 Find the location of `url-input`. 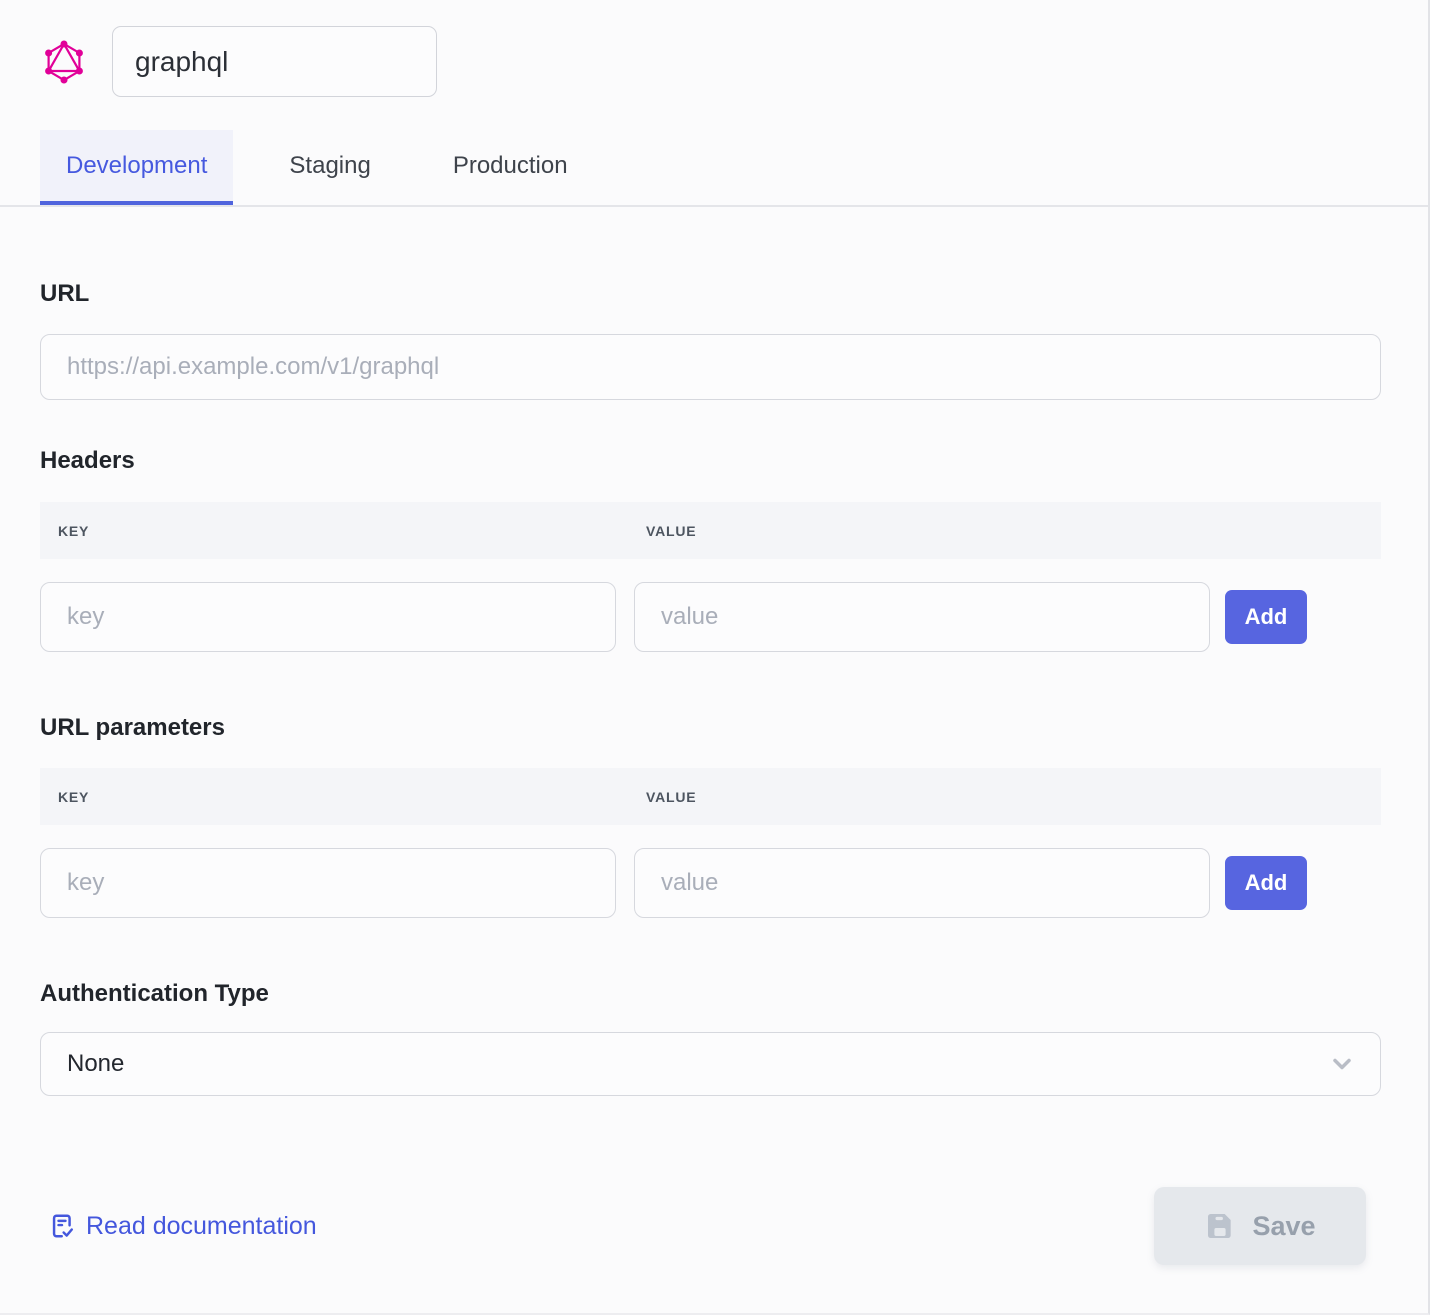

url-input is located at coordinates (710, 367).